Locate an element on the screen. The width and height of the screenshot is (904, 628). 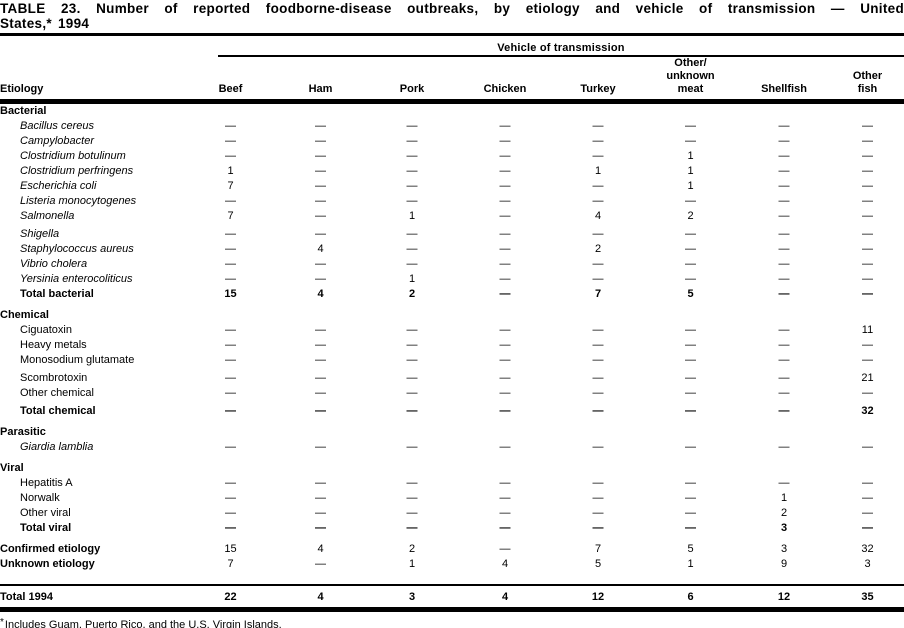
row-label: Unknown etiology is located at coordinates (47, 564).